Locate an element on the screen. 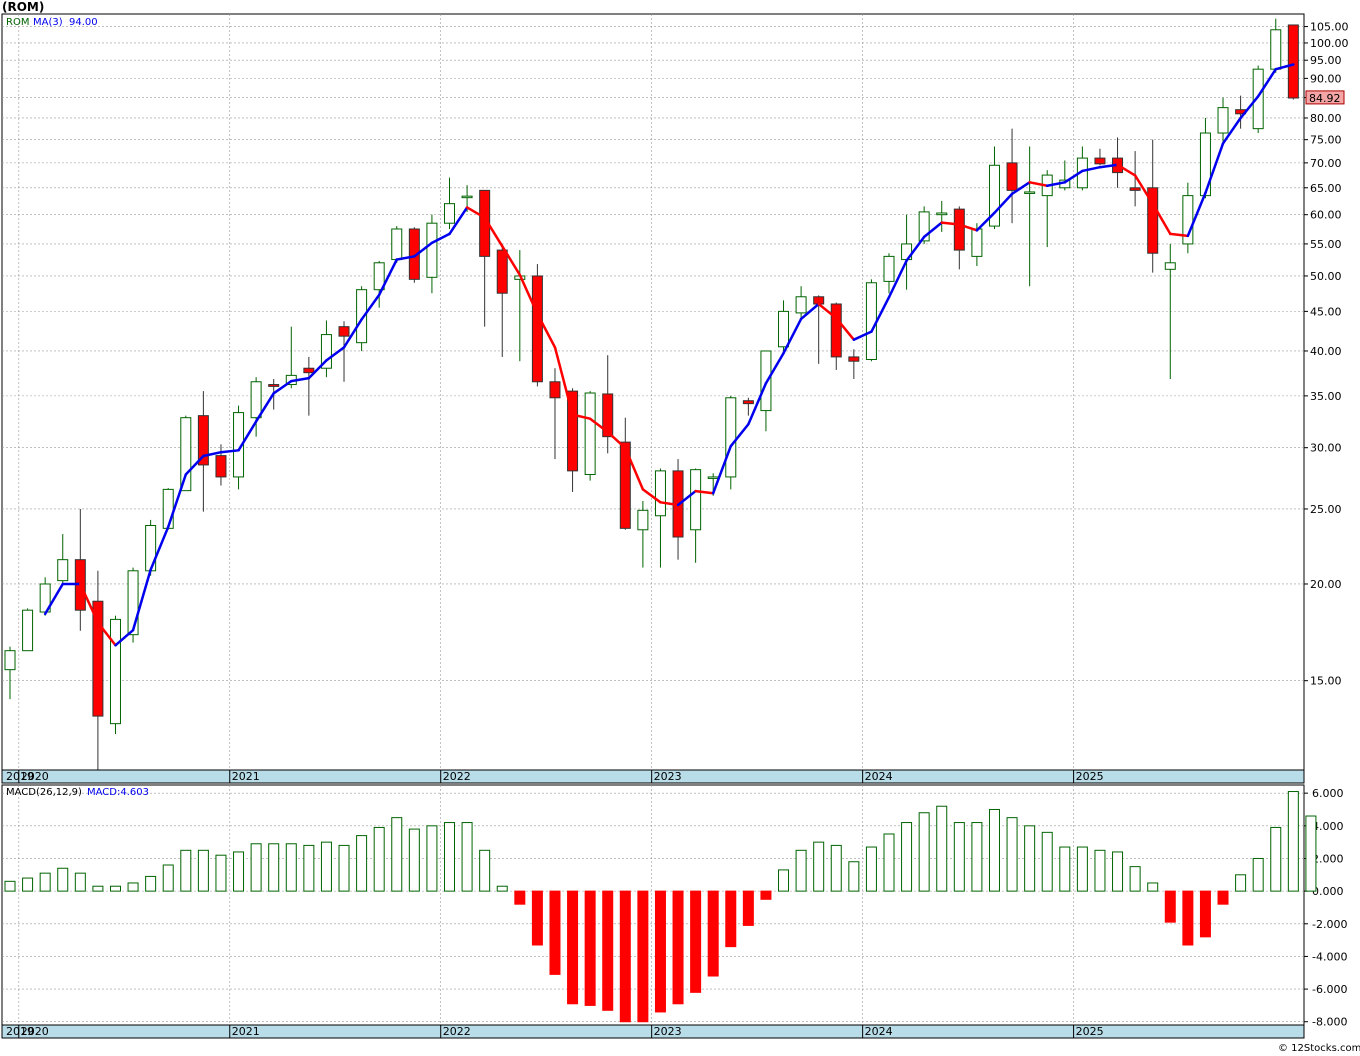 This screenshot has height=1056, width=1360. macd-tick-label: 2.000 is located at coordinates (1328, 858).